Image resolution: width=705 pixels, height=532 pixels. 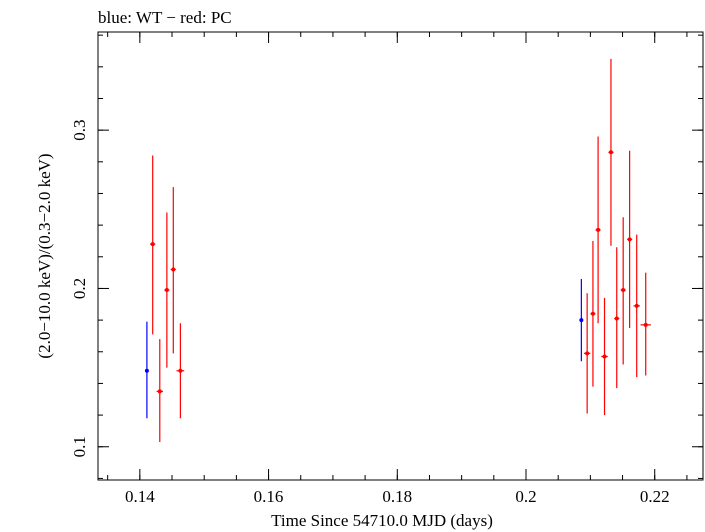 What do you see at coordinates (44, 255) in the screenshot?
I see `y-axis-label: (2.0−10.0 keV)/(0.3−2.0 keV)` at bounding box center [44, 255].